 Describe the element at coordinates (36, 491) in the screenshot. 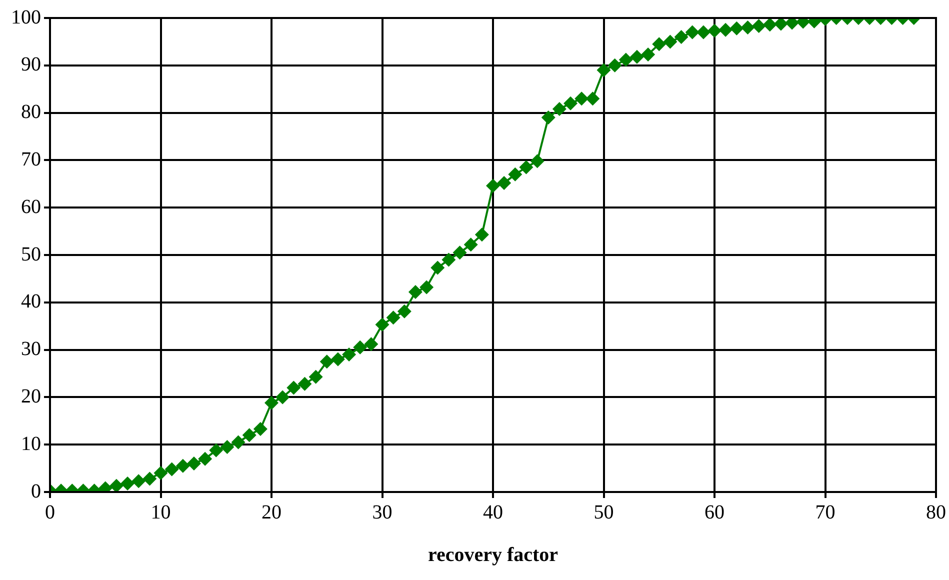

I see `y-tick-label: 0` at that location.